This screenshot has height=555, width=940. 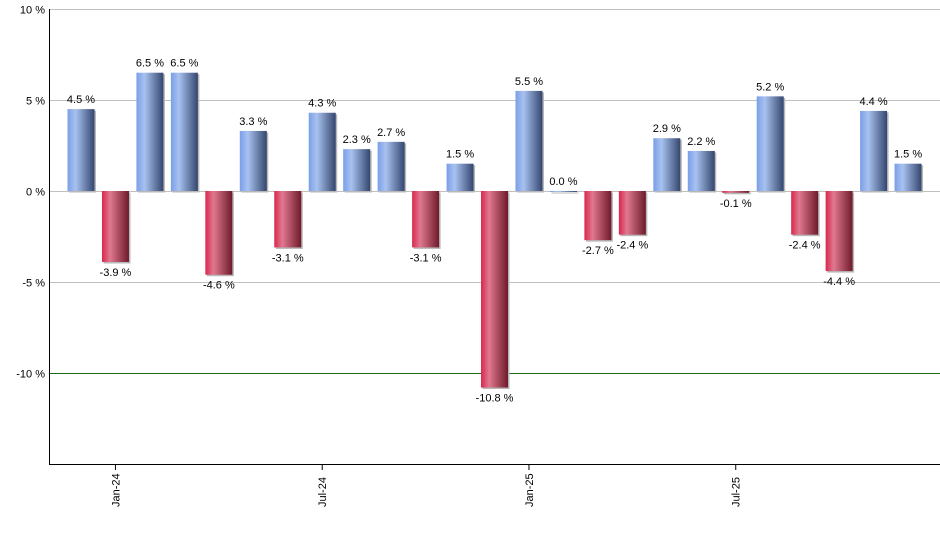 What do you see at coordinates (253, 122) in the screenshot?
I see `data-label: 3.3 %` at bounding box center [253, 122].